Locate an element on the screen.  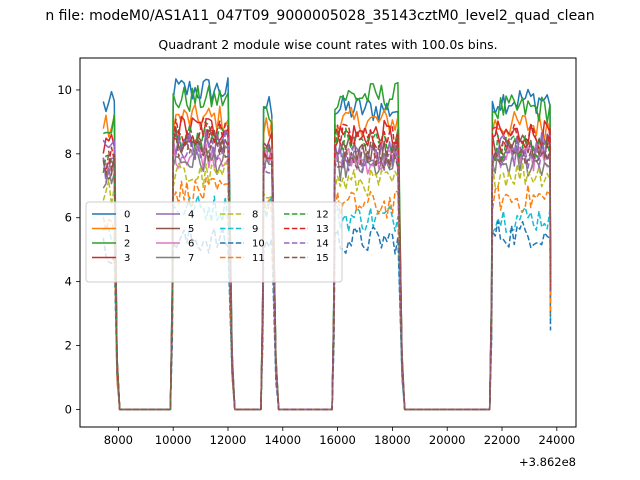
y-tick-label-1: 2 is located at coordinates (68, 346).